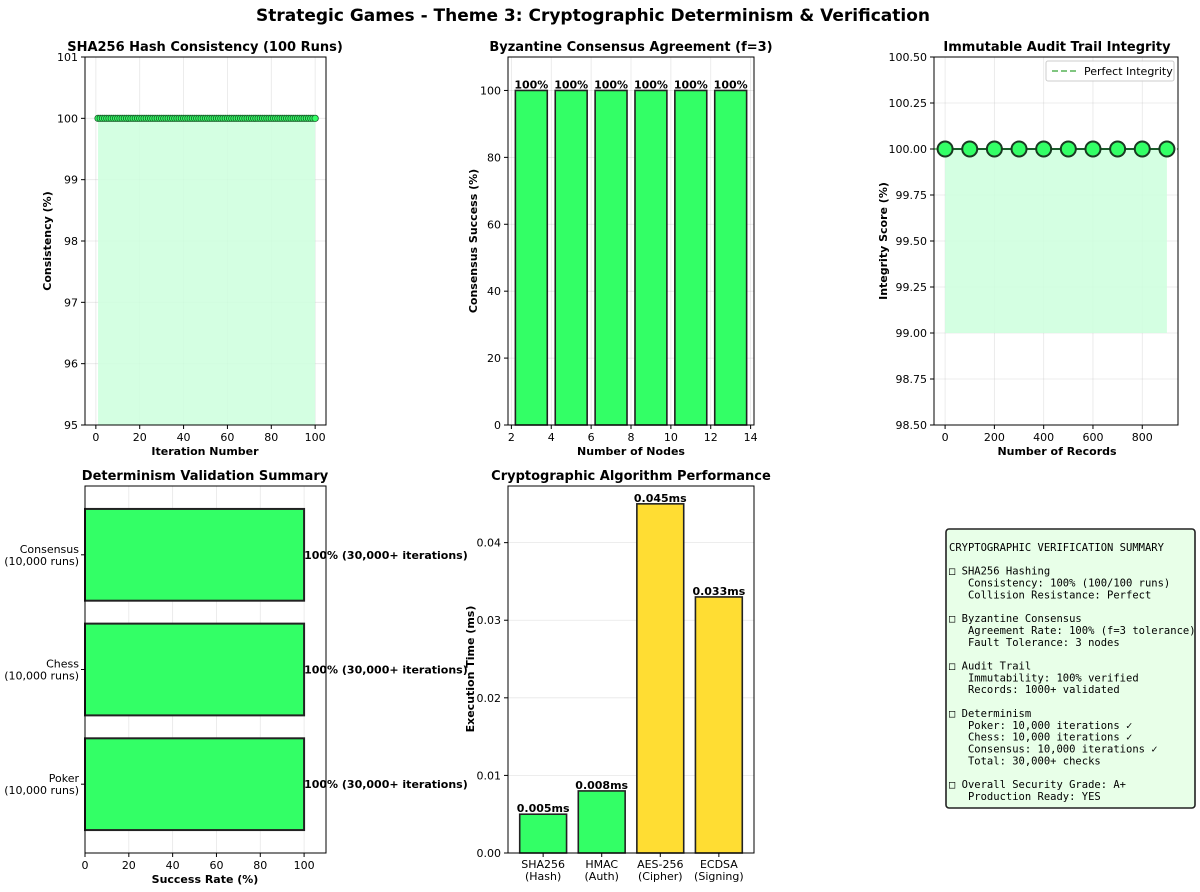 The height and width of the screenshot is (892, 1200). Describe the element at coordinates (543, 864) in the screenshot. I see `perf-xtick-label: SHA256` at that location.